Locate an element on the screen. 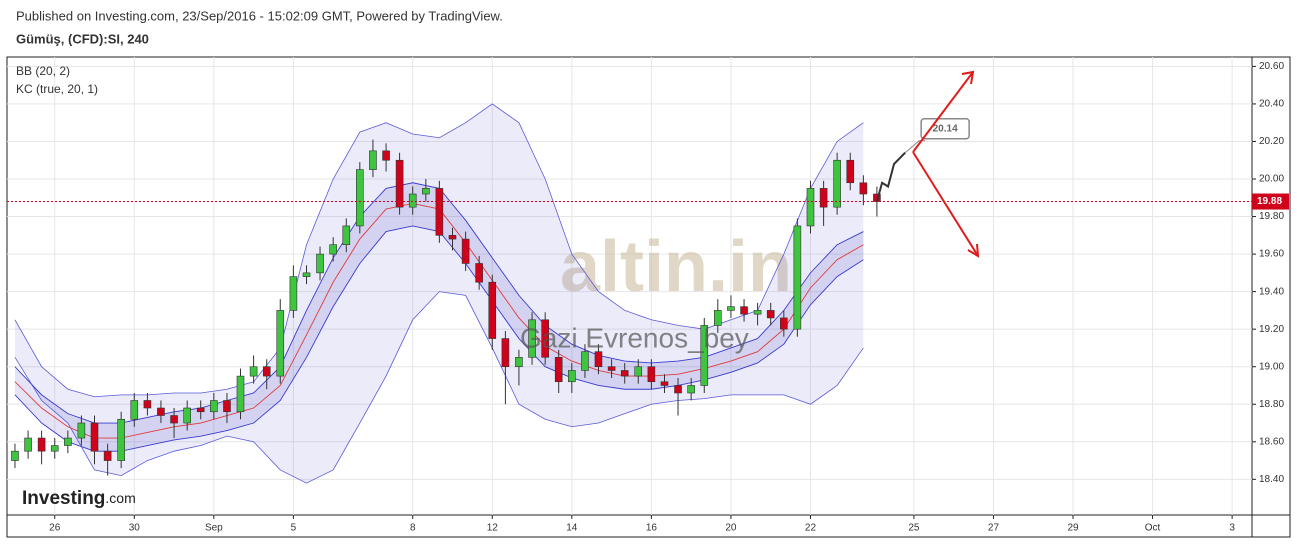 The width and height of the screenshot is (1297, 547). x-tick-label: 30 is located at coordinates (135, 528).